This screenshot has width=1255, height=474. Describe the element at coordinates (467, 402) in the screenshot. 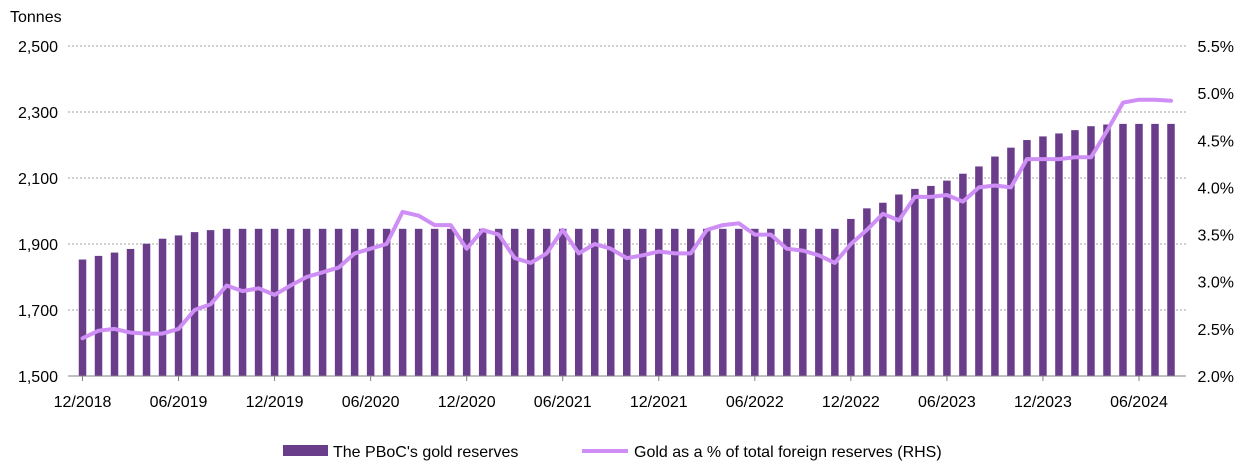

I see `x-tick-label: 12/2020` at that location.